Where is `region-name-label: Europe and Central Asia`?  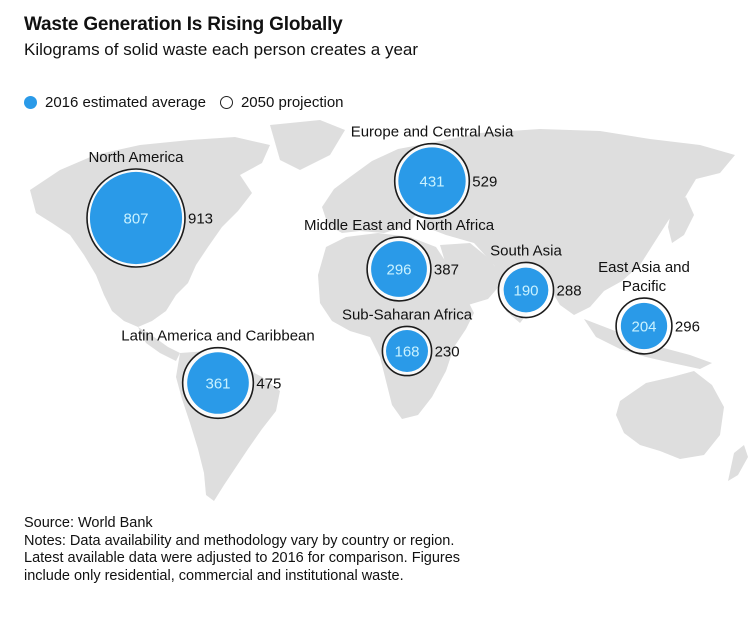
region-name-label: Europe and Central Asia is located at coordinates (432, 132).